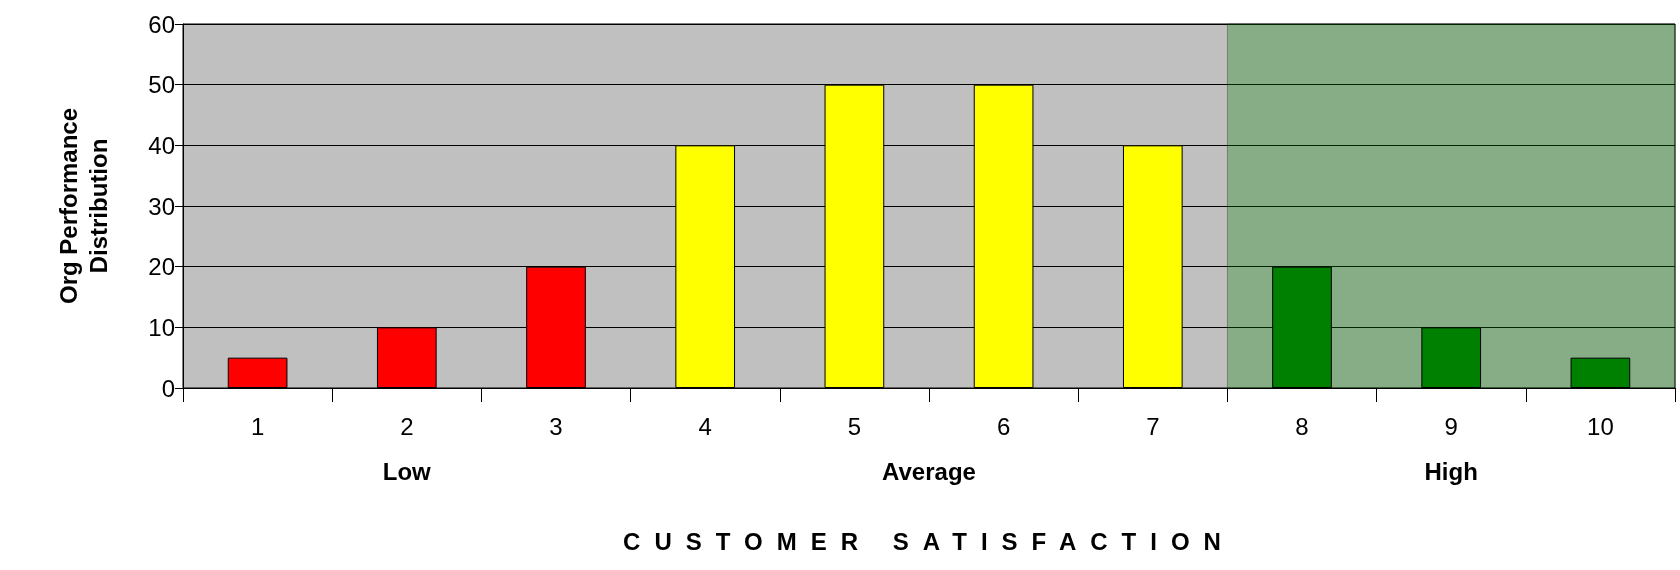 This screenshot has height=570, width=1680. What do you see at coordinates (1153, 426) in the screenshot?
I see `x-tick-label: 7` at bounding box center [1153, 426].